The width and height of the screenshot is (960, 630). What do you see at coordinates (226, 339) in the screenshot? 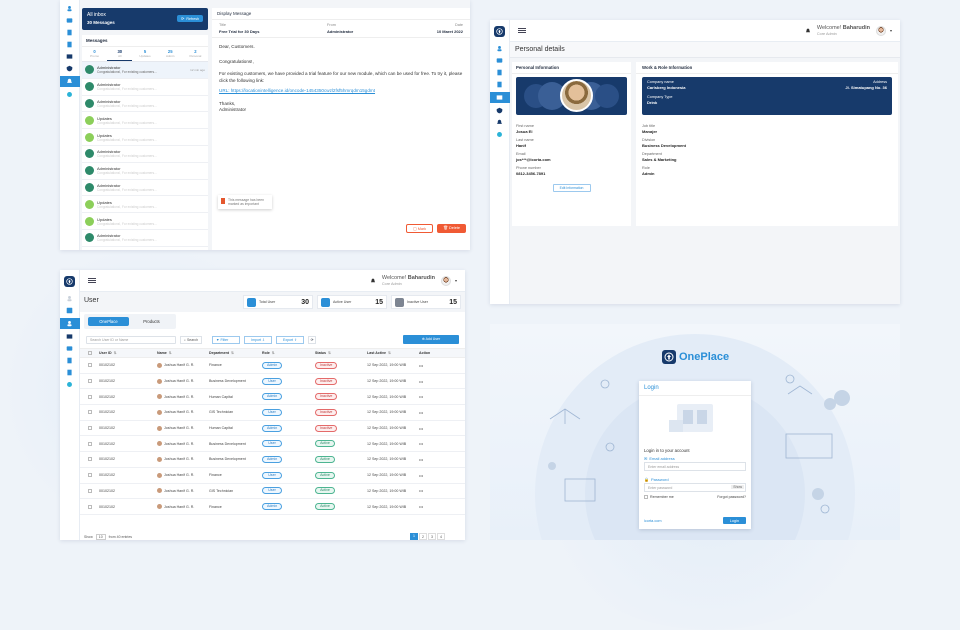
I see `filter-button: ▼ Filter` at bounding box center [226, 339].